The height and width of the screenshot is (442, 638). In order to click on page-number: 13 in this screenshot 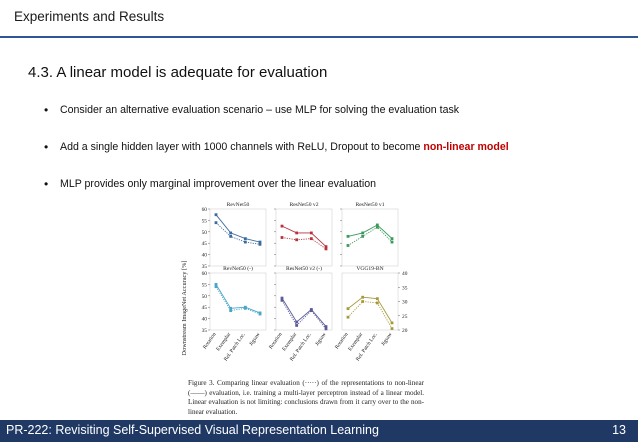, I will do `click(619, 430)`.